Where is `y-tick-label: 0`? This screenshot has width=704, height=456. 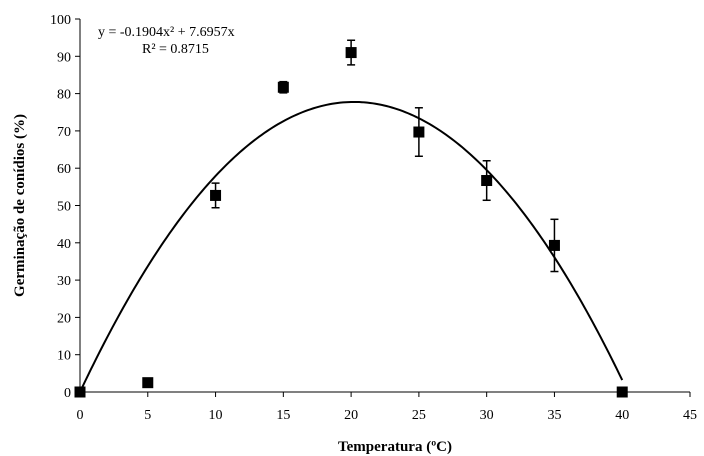 y-tick-label: 0 is located at coordinates (67, 393).